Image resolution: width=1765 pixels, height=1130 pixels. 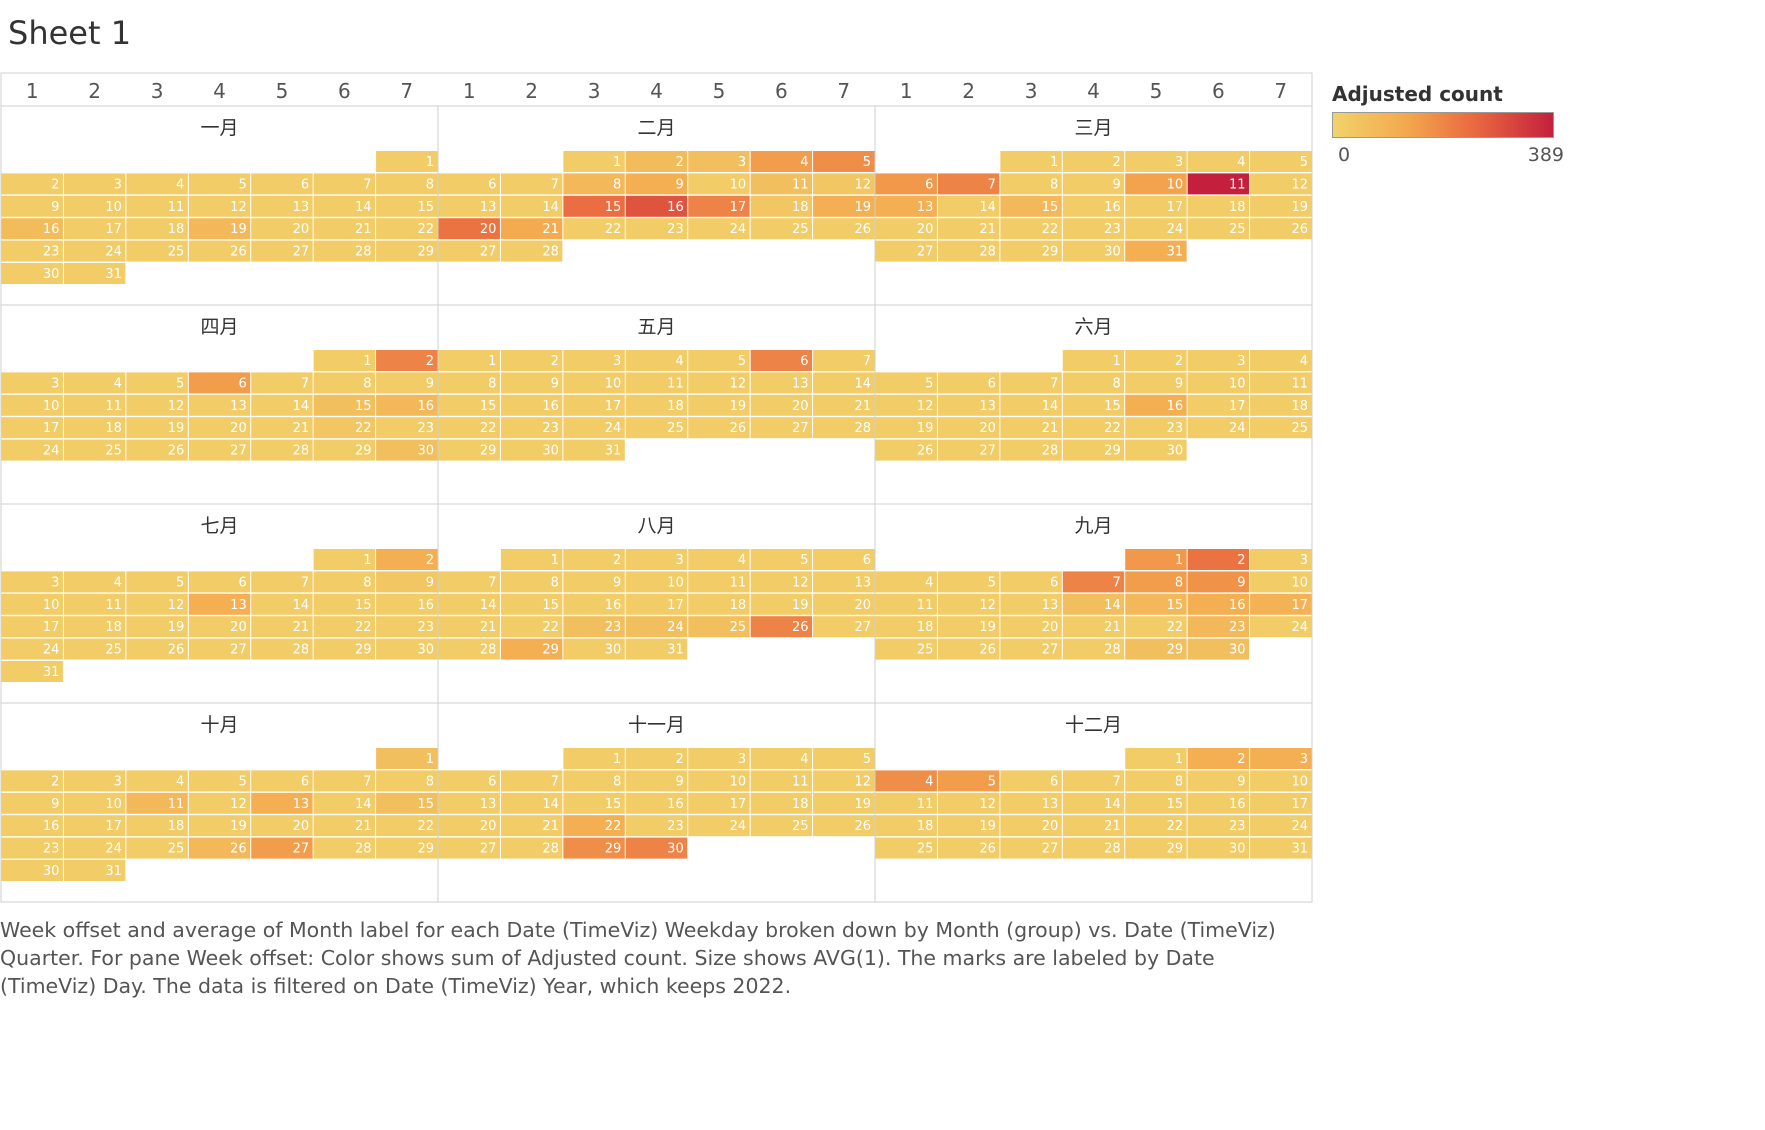 What do you see at coordinates (1280, 91) in the screenshot?
I see `weekday-header-label: 7` at bounding box center [1280, 91].